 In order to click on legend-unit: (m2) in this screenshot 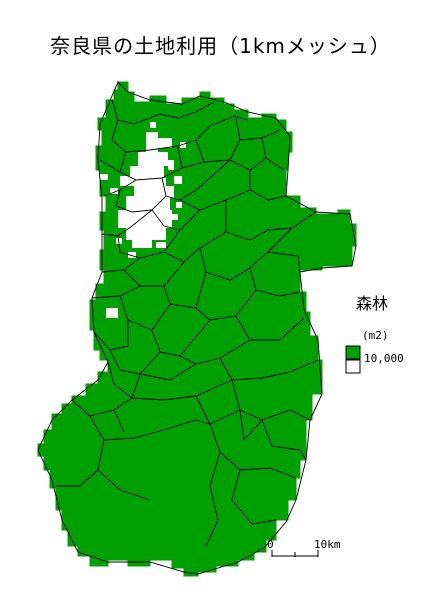, I will do `click(375, 335)`.